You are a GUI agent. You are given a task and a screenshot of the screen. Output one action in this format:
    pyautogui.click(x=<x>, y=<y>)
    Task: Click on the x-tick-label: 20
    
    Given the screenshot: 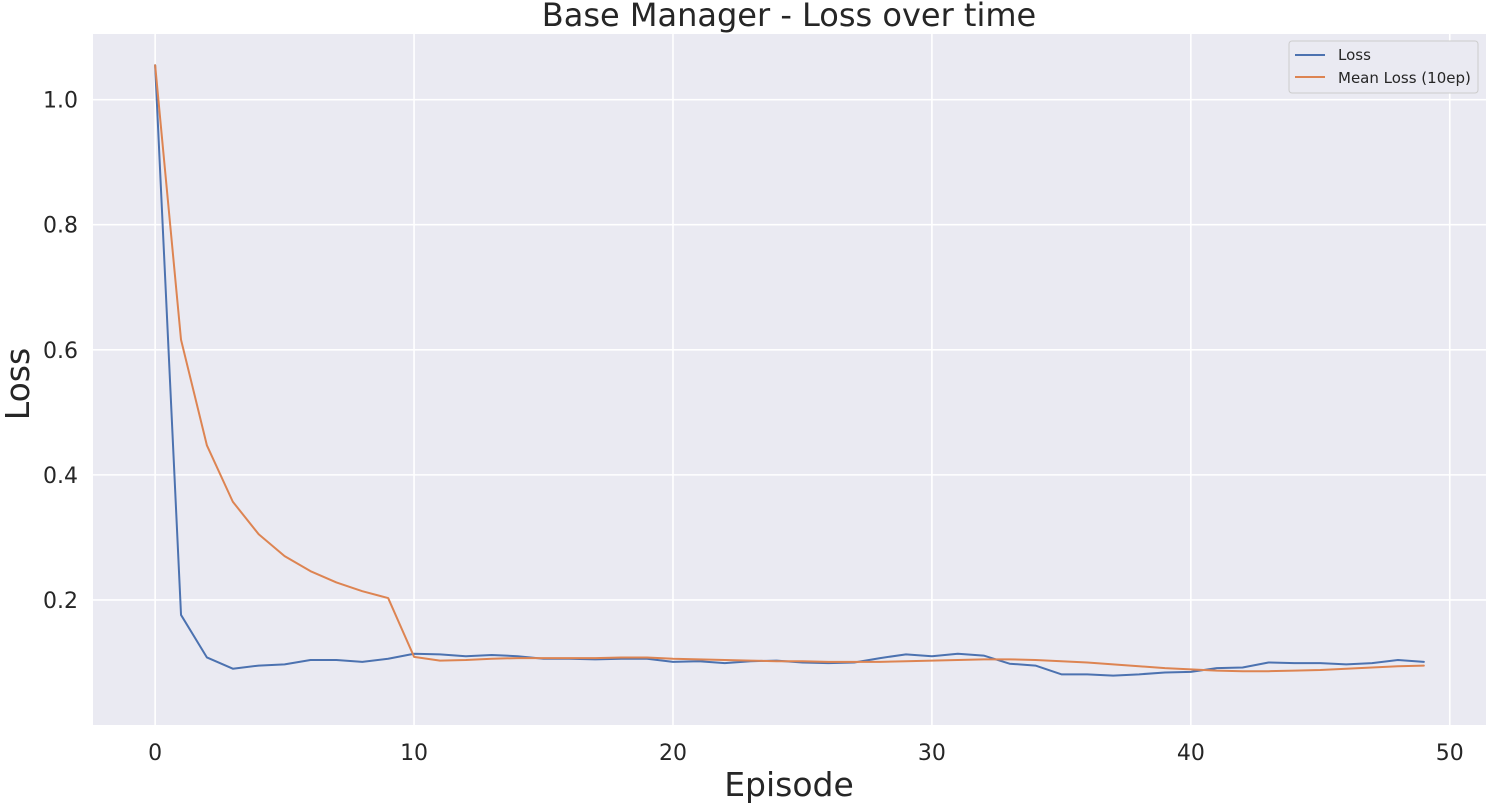 What is the action you would take?
    pyautogui.click(x=673, y=753)
    